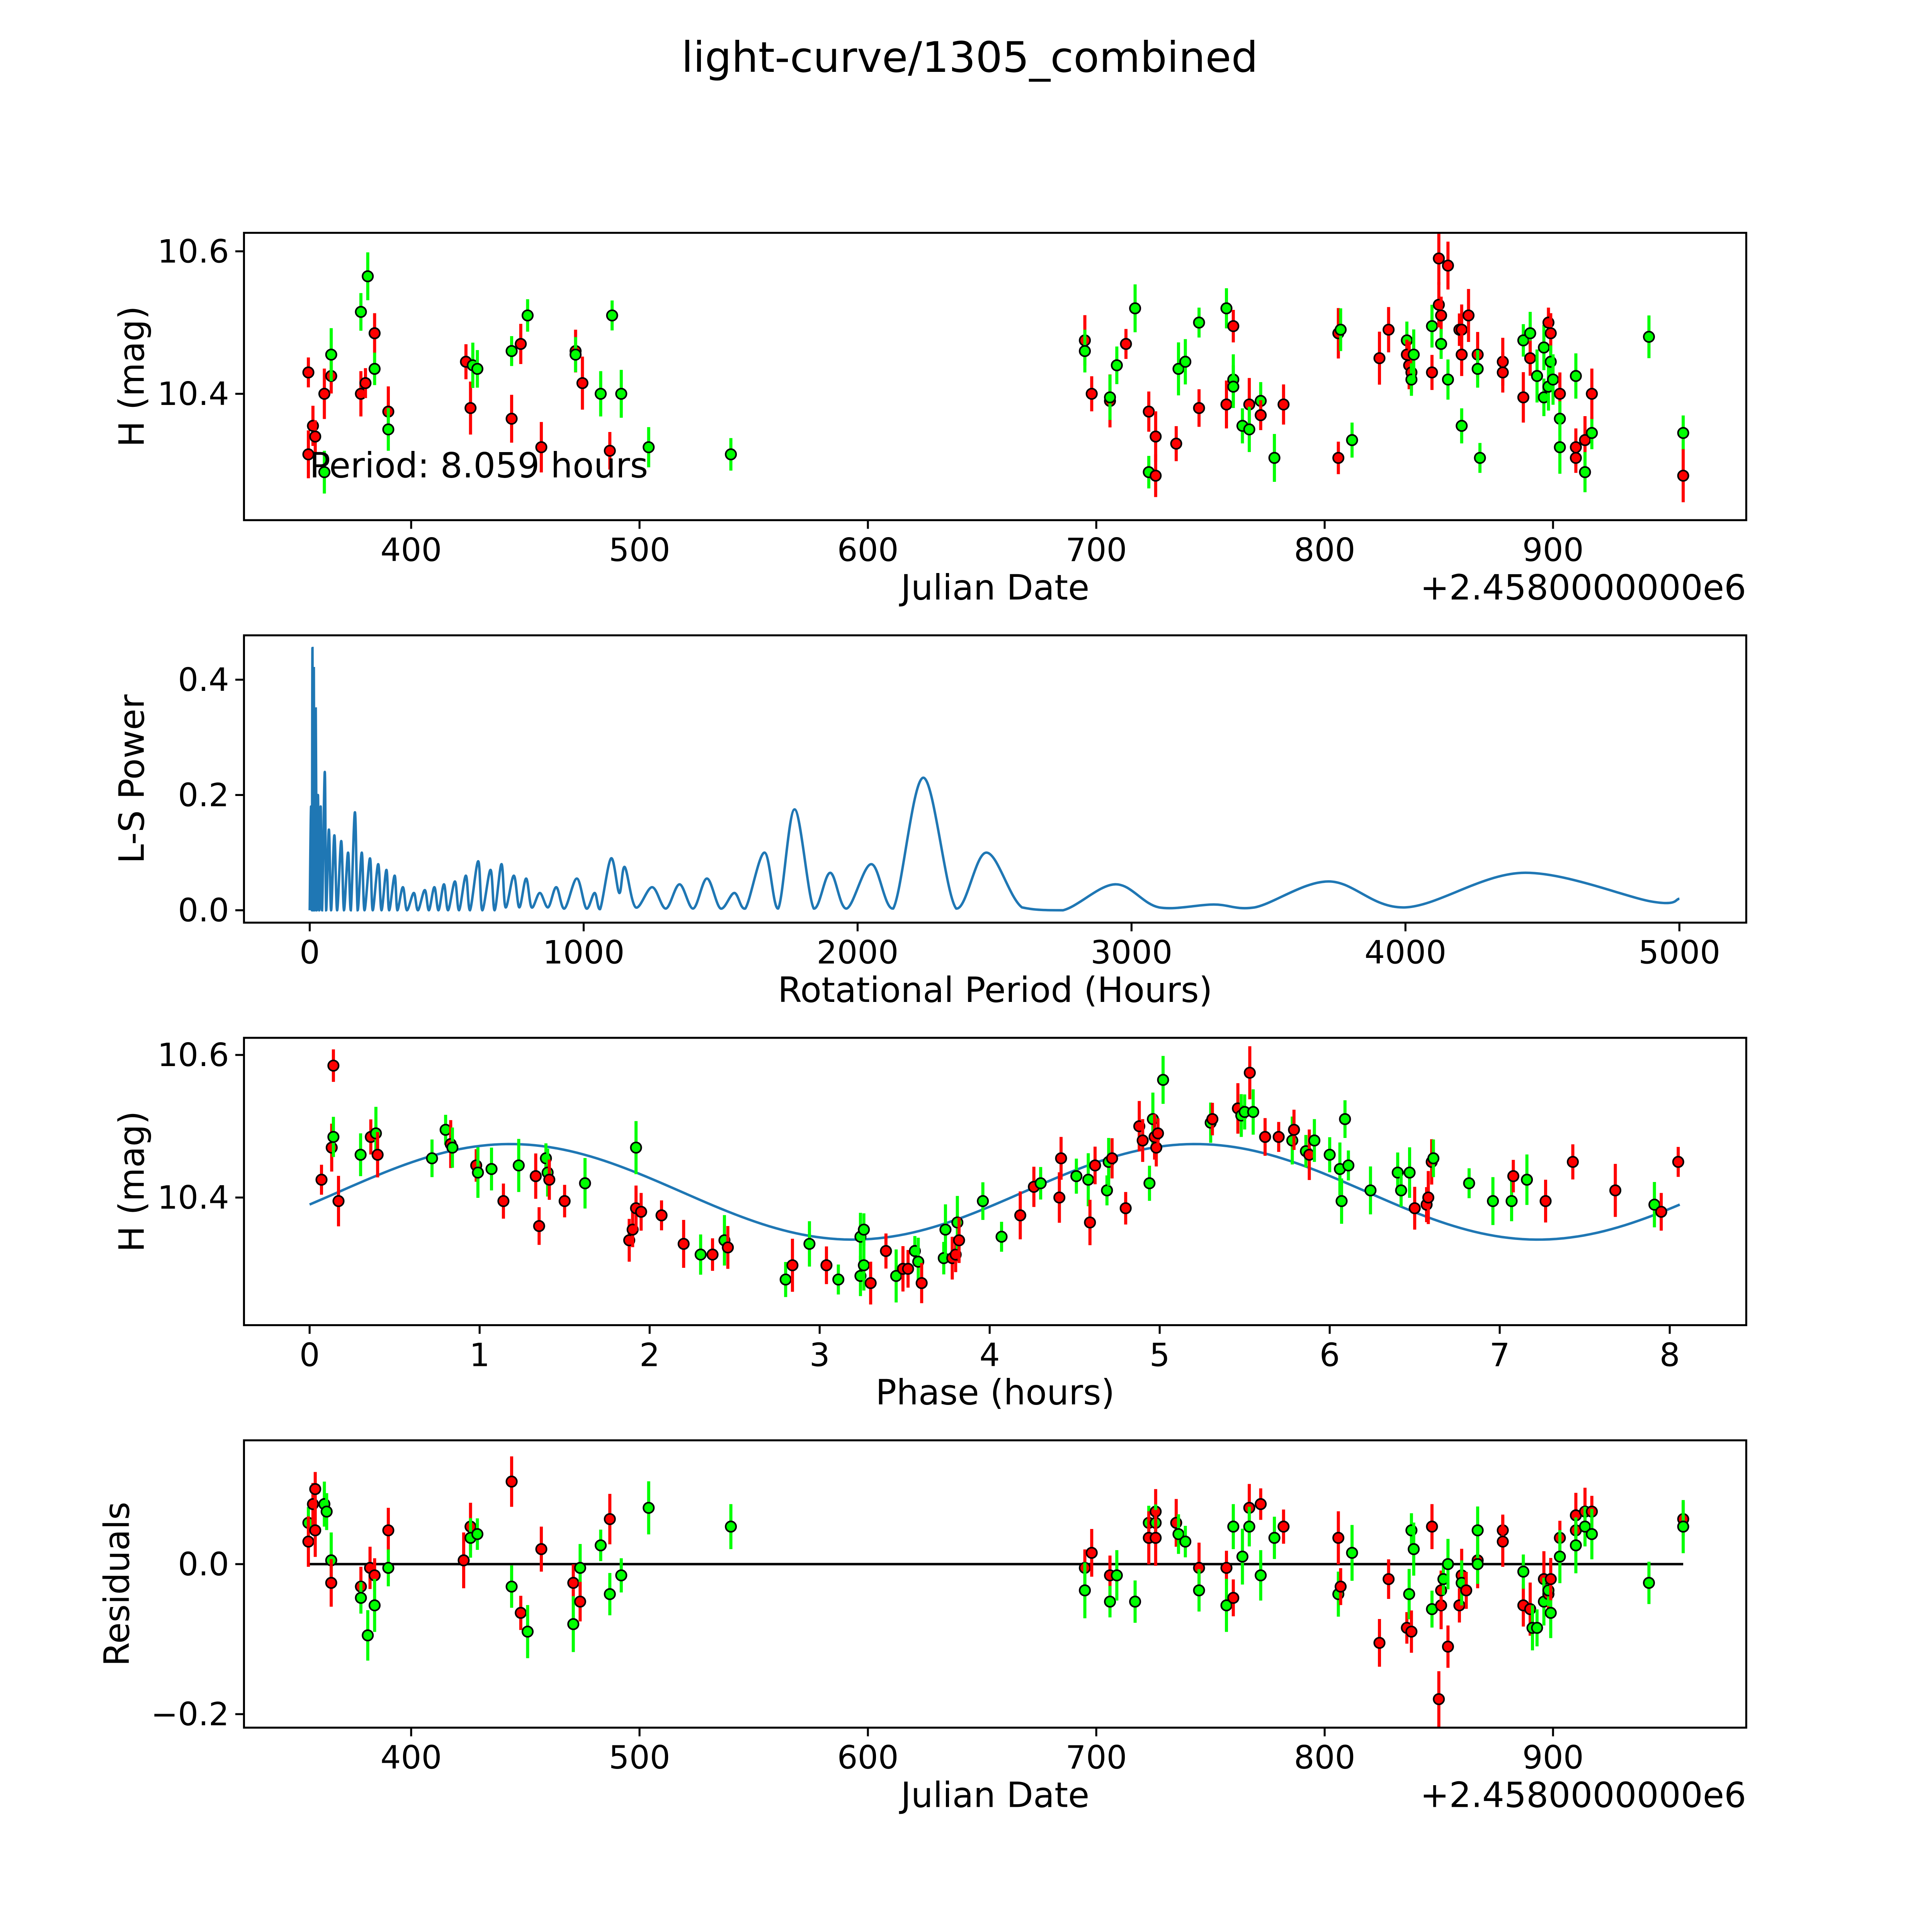  I want to click on x-tick-label: 2, so click(649, 1355).